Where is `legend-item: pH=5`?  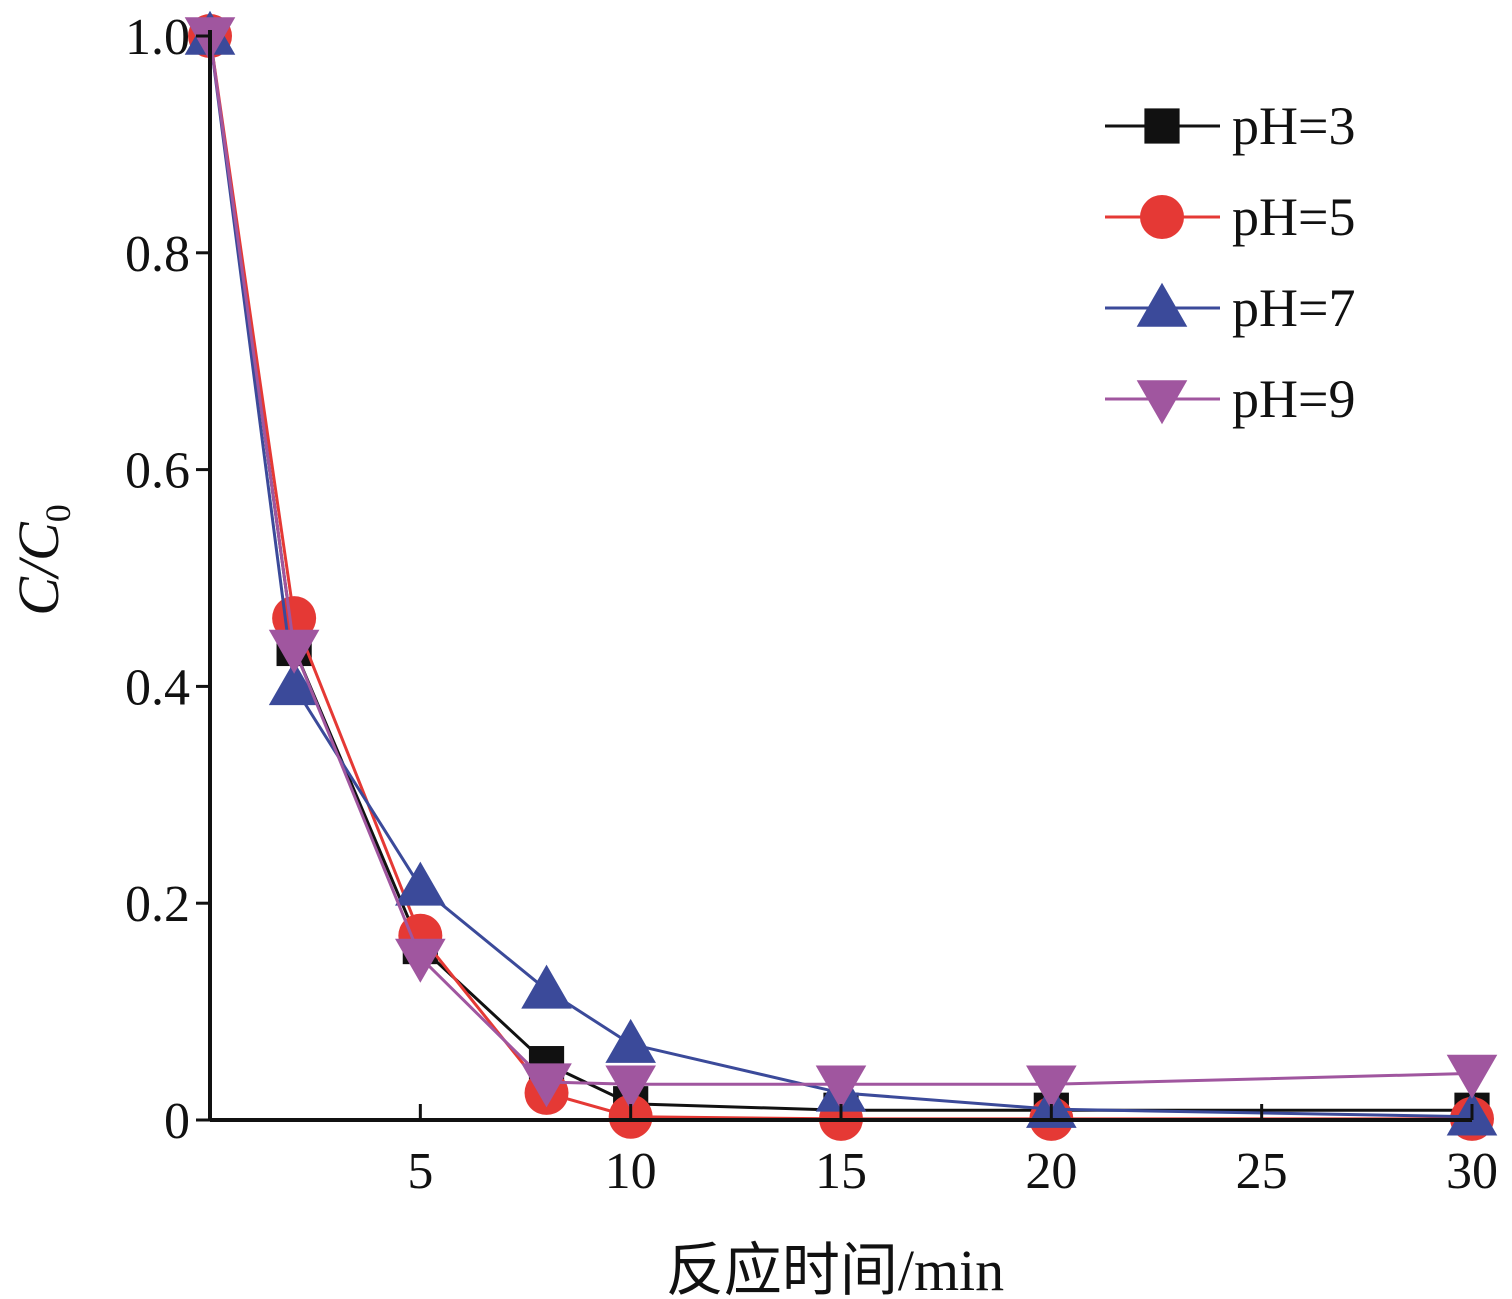
legend-item: pH=5 is located at coordinates (1230, 217).